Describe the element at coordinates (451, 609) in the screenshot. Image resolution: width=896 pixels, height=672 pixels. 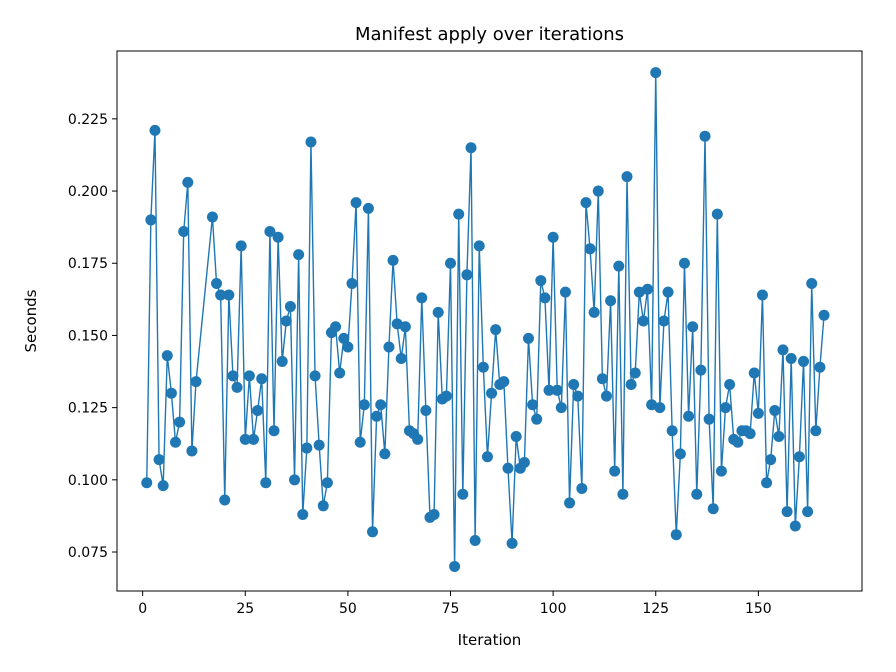
I see `x-tick-label: 75` at that location.